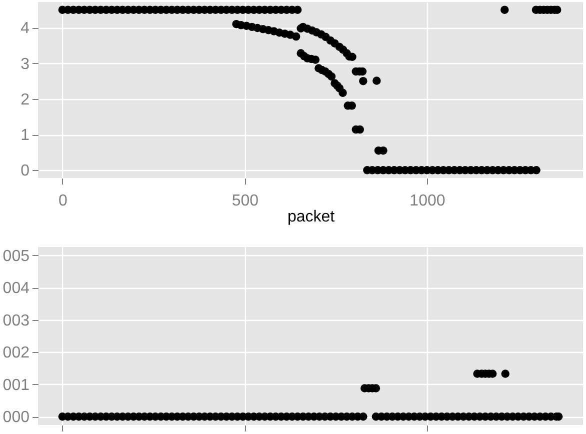 The height and width of the screenshot is (434, 586). Describe the element at coordinates (25, 99) in the screenshot. I see `y-tick-label: 2` at that location.